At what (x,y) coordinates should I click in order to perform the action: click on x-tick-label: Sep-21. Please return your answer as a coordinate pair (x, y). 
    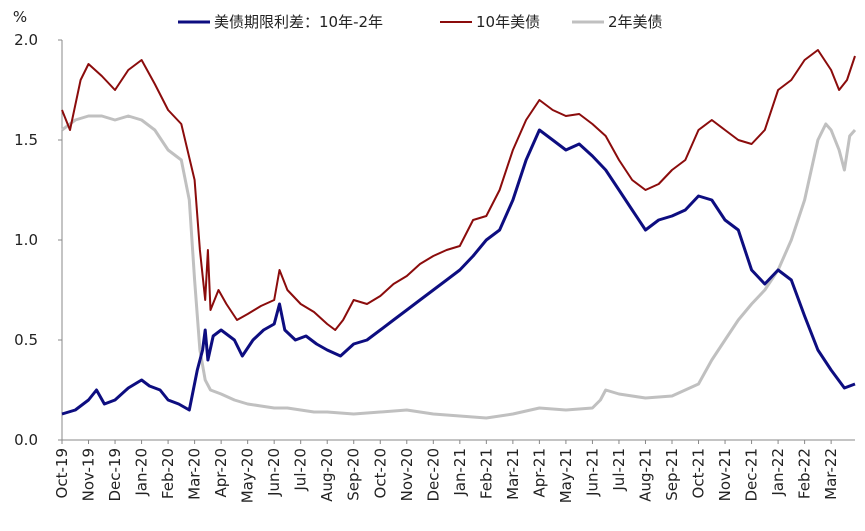
    Looking at the image, I should click on (672, 474).